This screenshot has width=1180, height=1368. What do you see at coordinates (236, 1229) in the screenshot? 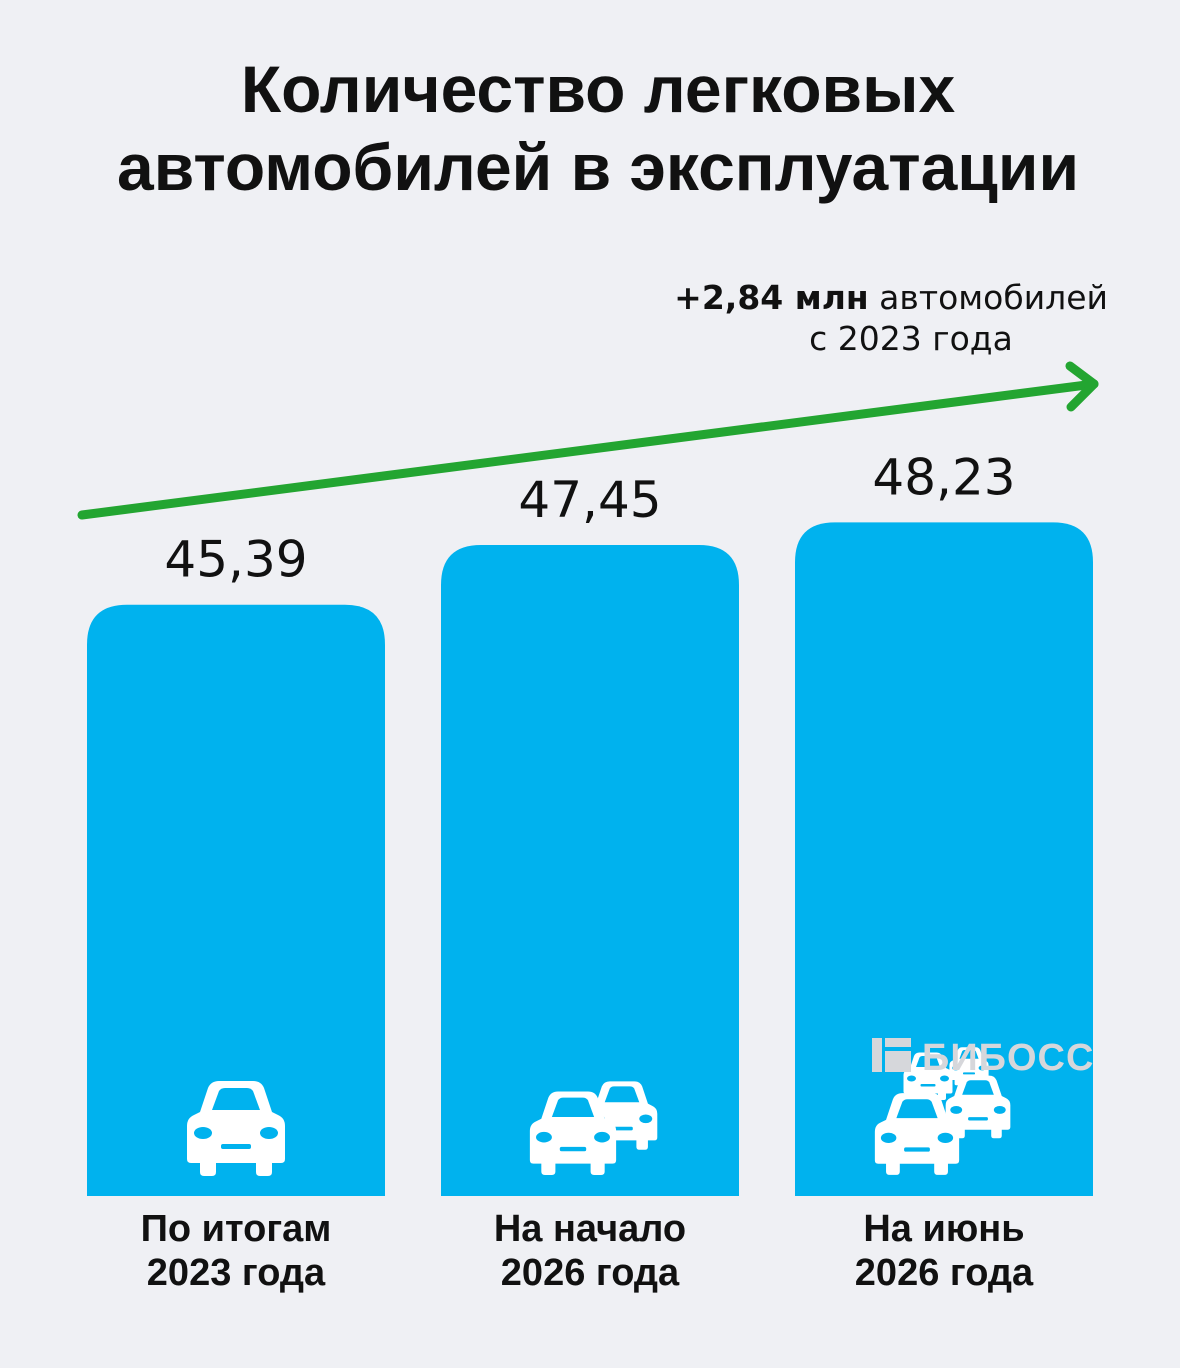
I see `category-label: По итогам` at bounding box center [236, 1229].